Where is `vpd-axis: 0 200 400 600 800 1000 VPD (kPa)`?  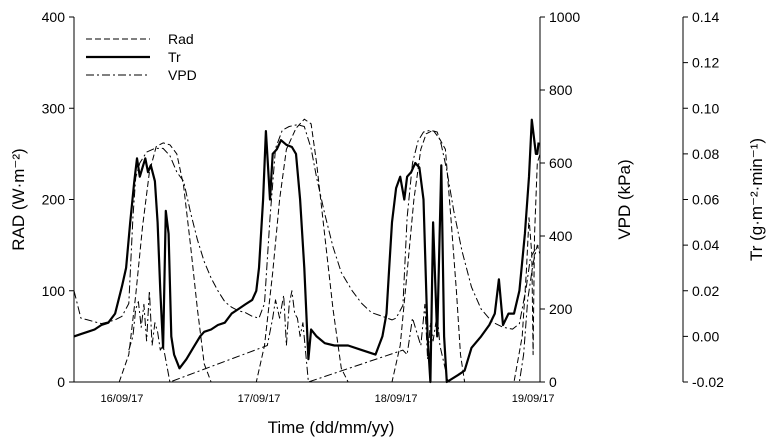 vpd-axis: 0 200 400 600 800 1000 VPD (kPa) is located at coordinates (587, 199).